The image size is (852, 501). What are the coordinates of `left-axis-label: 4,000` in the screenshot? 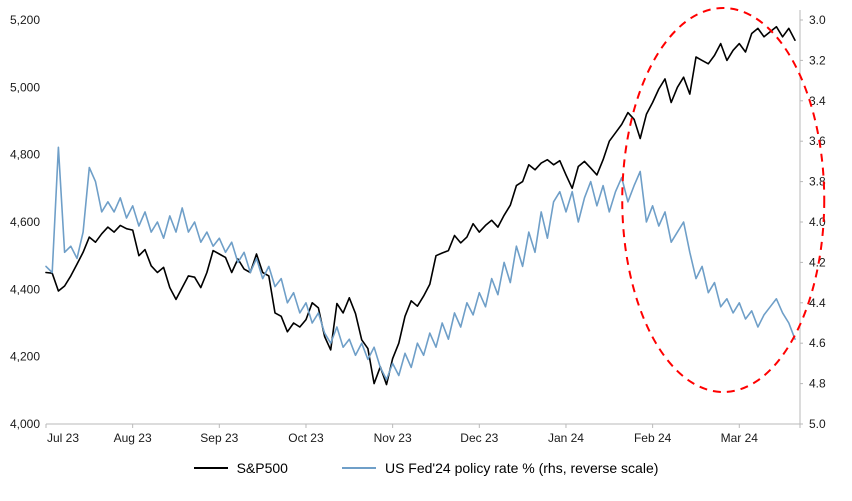 It's located at (25, 424).